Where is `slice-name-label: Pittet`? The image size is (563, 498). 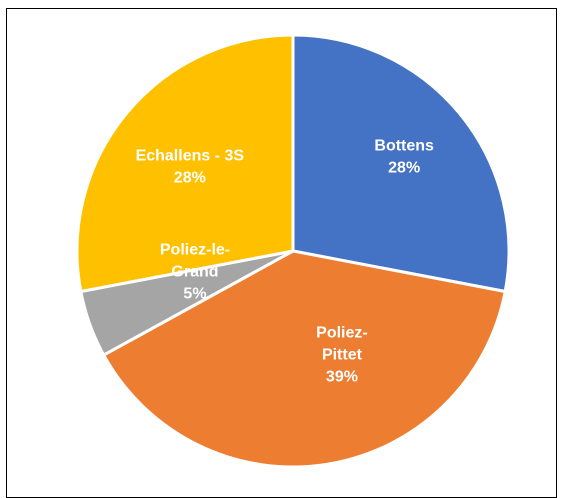 slice-name-label: Pittet is located at coordinates (342, 354).